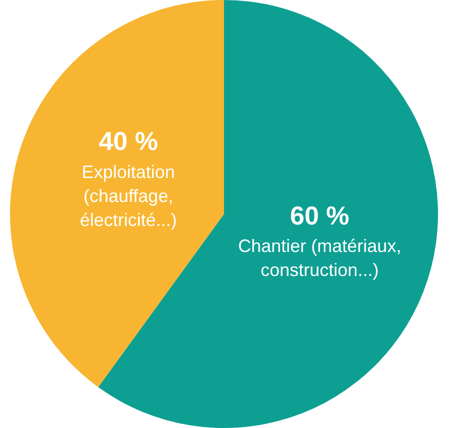  What do you see at coordinates (128, 141) in the screenshot?
I see `data-label: 40 %` at bounding box center [128, 141].